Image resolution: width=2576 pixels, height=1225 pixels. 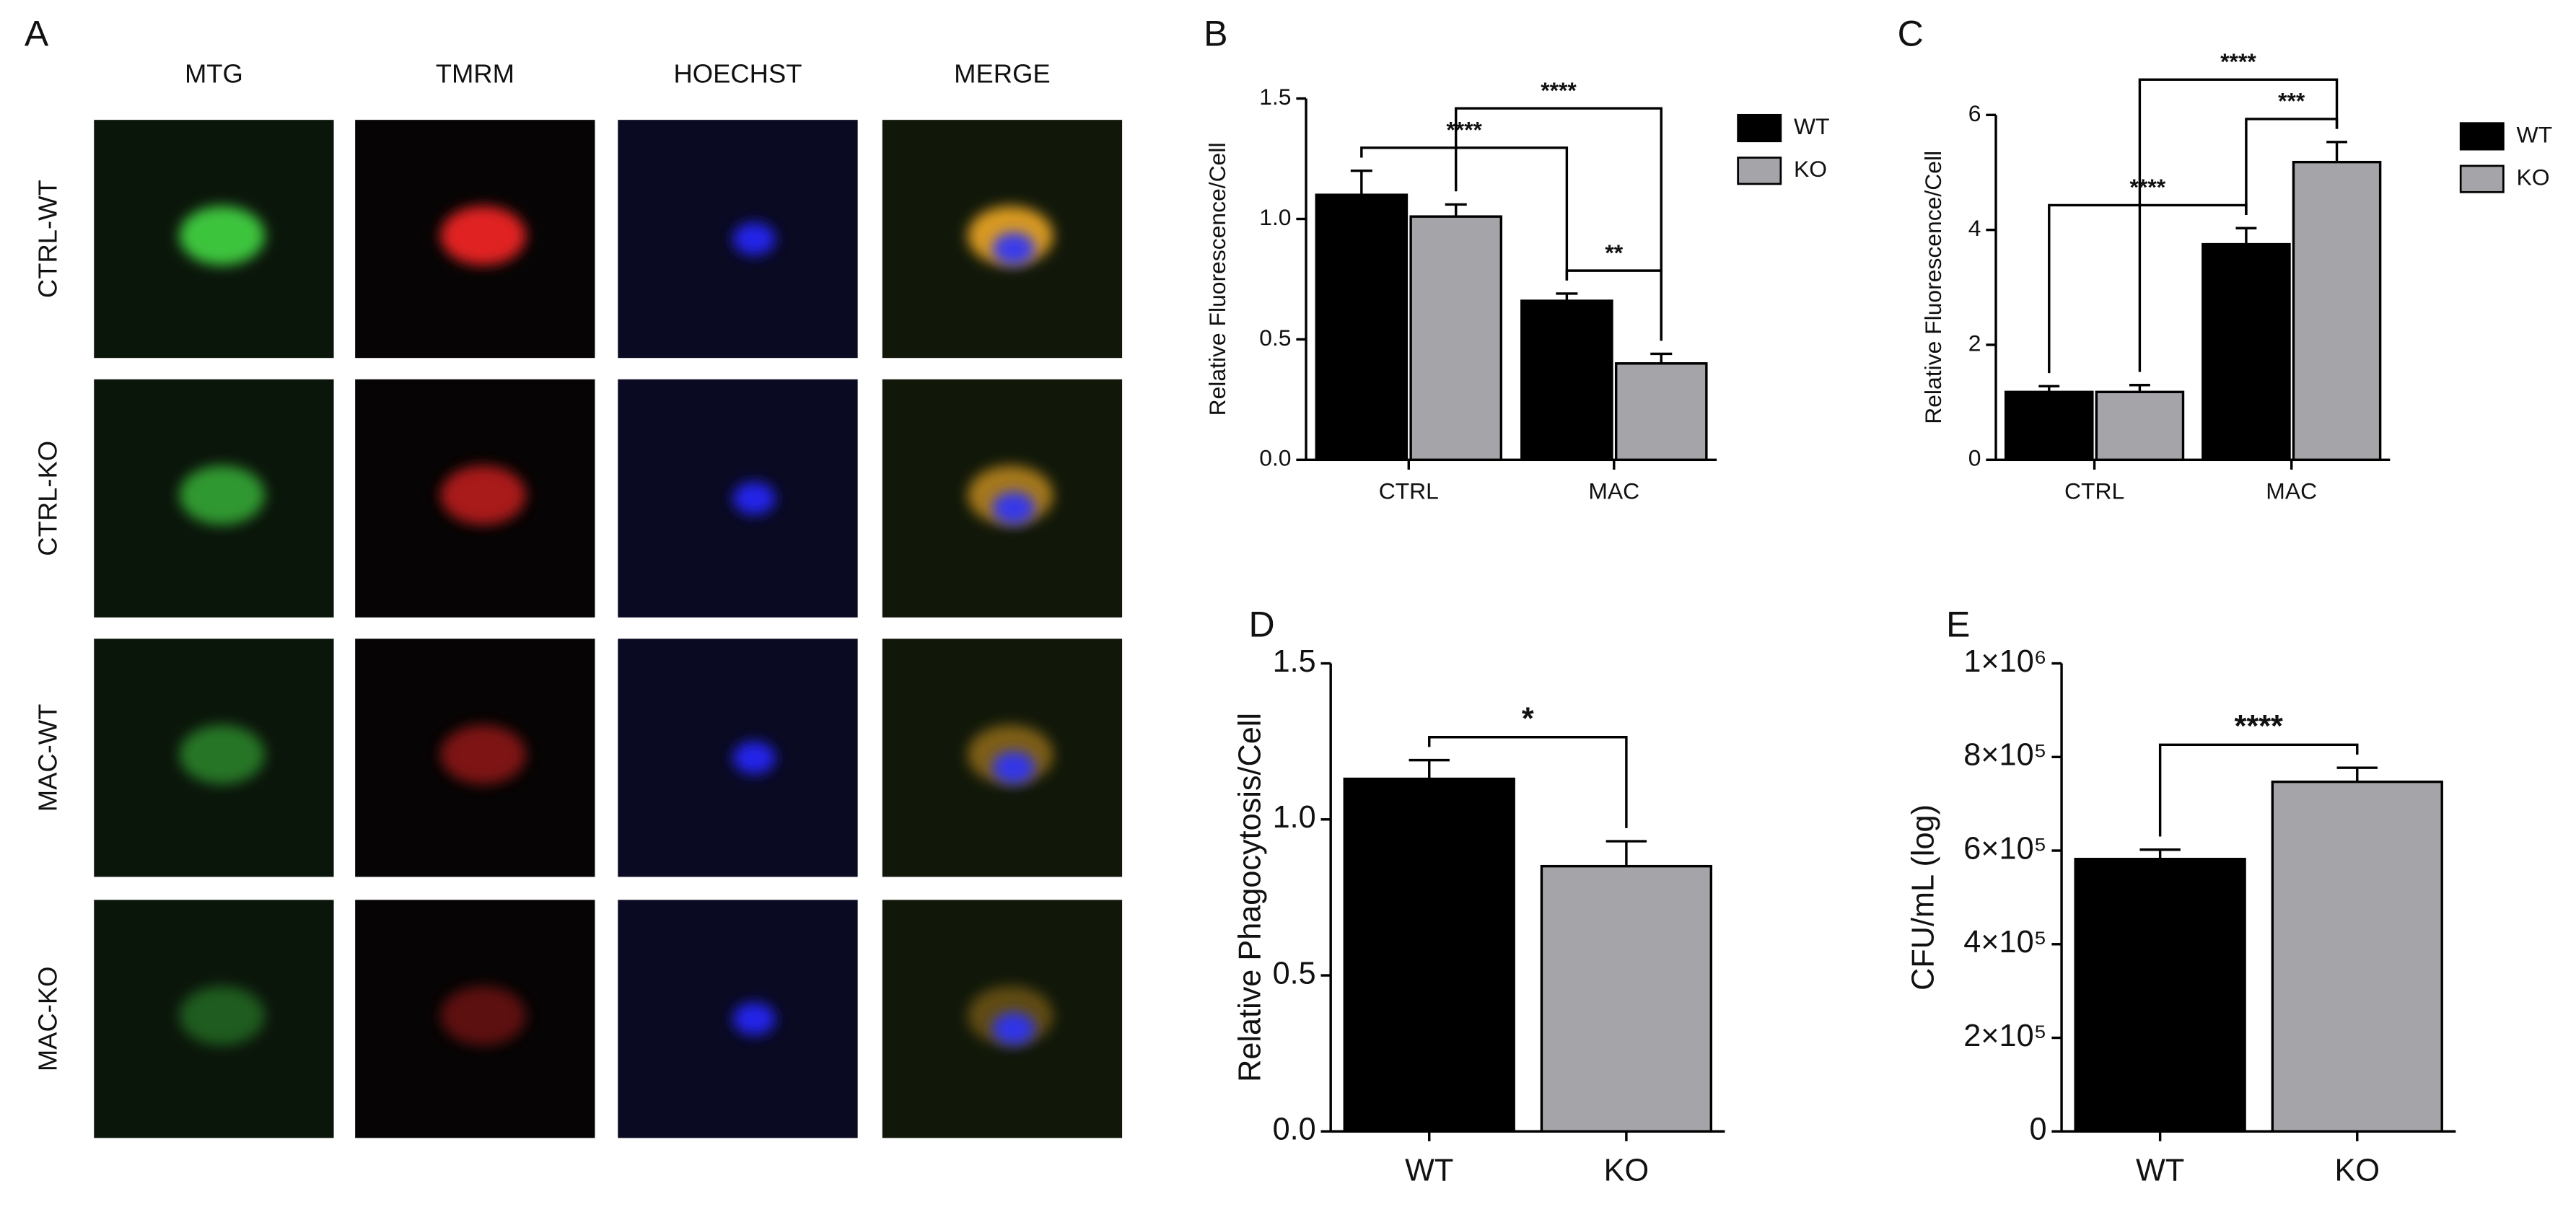 What do you see at coordinates (1294, 973) in the screenshot?
I see `y-tick-label: 0.5` at bounding box center [1294, 973].